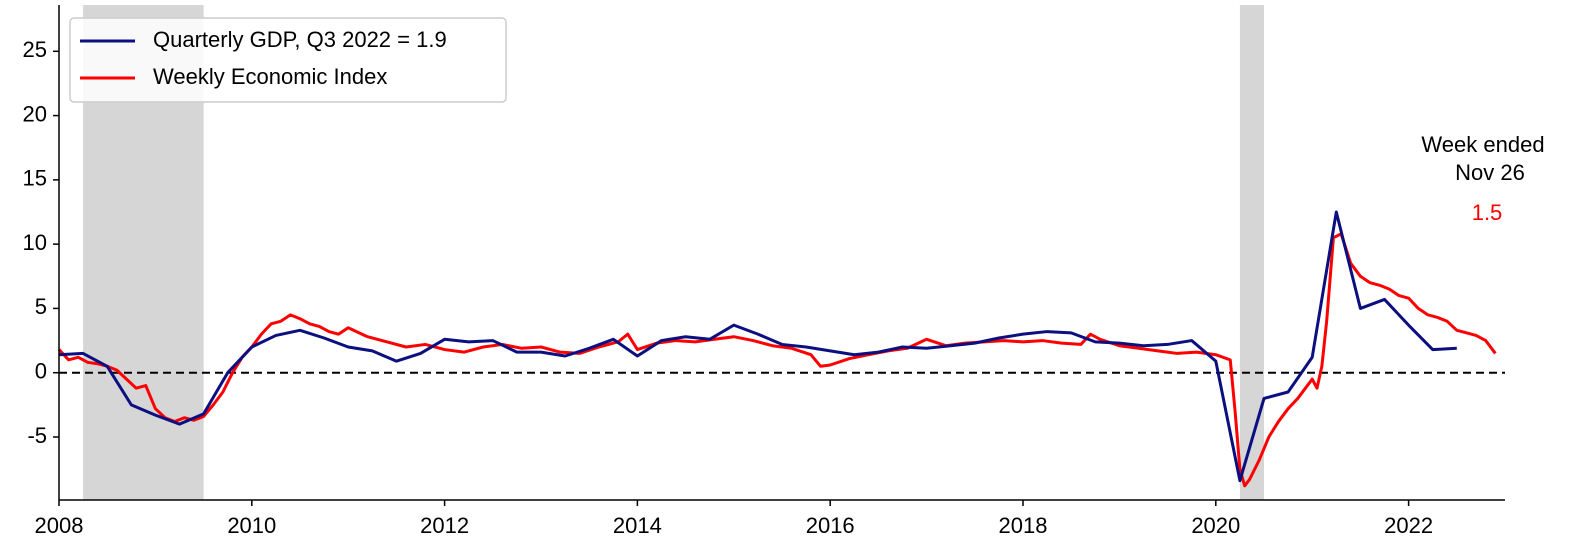 The width and height of the screenshot is (1581, 552). Describe the element at coordinates (41, 371) in the screenshot. I see `y-tick-label: 0` at that location.